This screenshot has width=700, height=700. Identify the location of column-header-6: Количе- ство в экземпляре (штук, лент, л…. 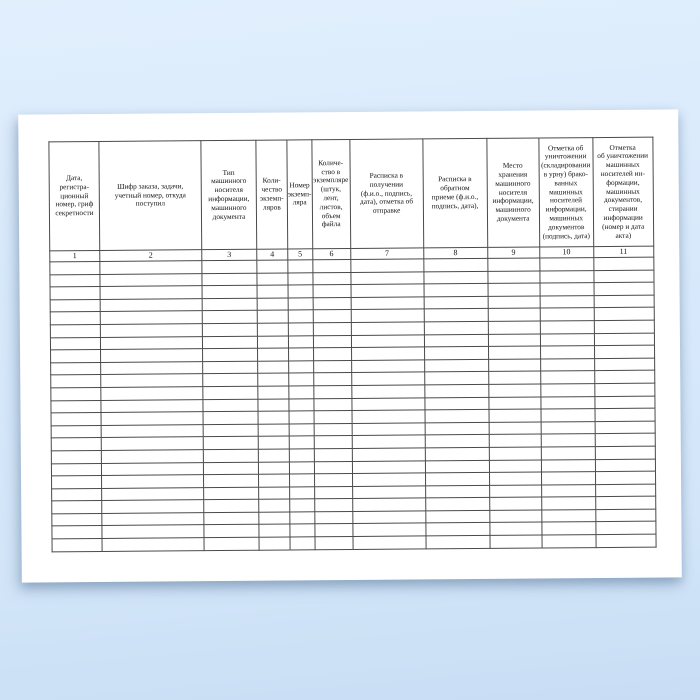
(331, 194).